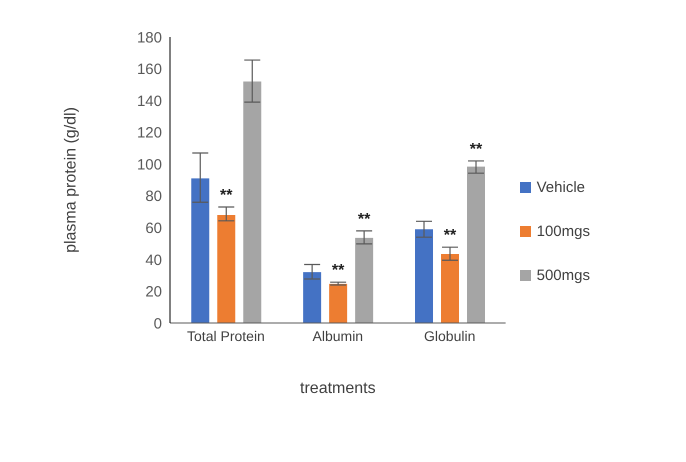  Describe the element at coordinates (338, 388) in the screenshot. I see `x-axis-title: treatments` at that location.